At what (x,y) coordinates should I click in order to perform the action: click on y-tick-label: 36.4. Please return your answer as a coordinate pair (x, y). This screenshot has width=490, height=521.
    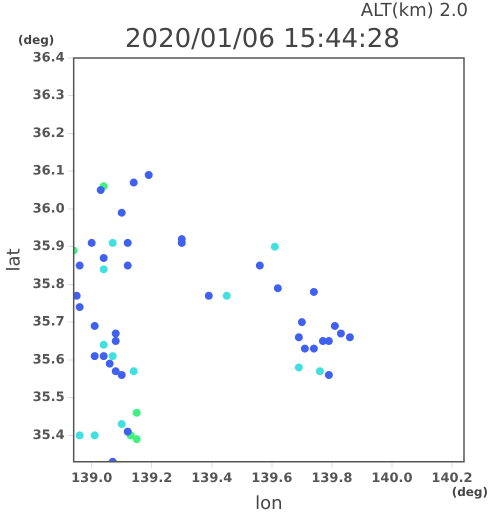
    Looking at the image, I should click on (48, 58).